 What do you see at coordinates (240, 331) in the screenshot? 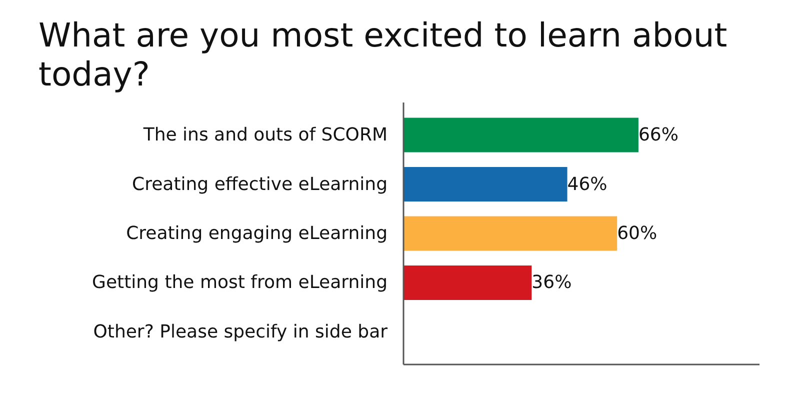
I see `y-tick-label: Other? Please specify in side bar` at bounding box center [240, 331].